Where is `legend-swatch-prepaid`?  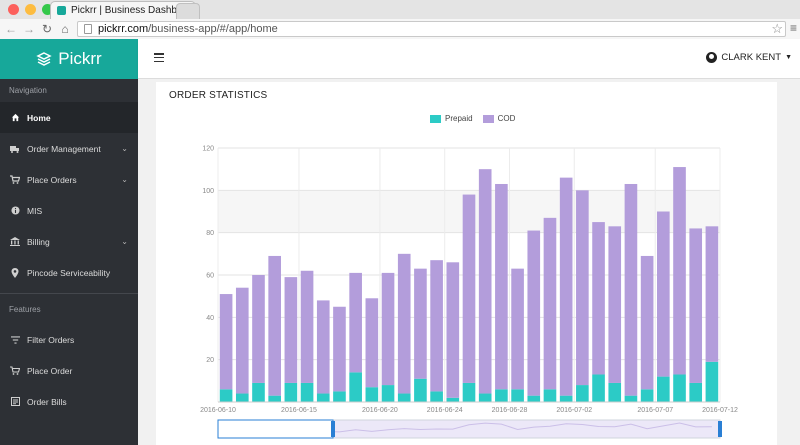
legend-swatch-prepaid is located at coordinates (435, 118).